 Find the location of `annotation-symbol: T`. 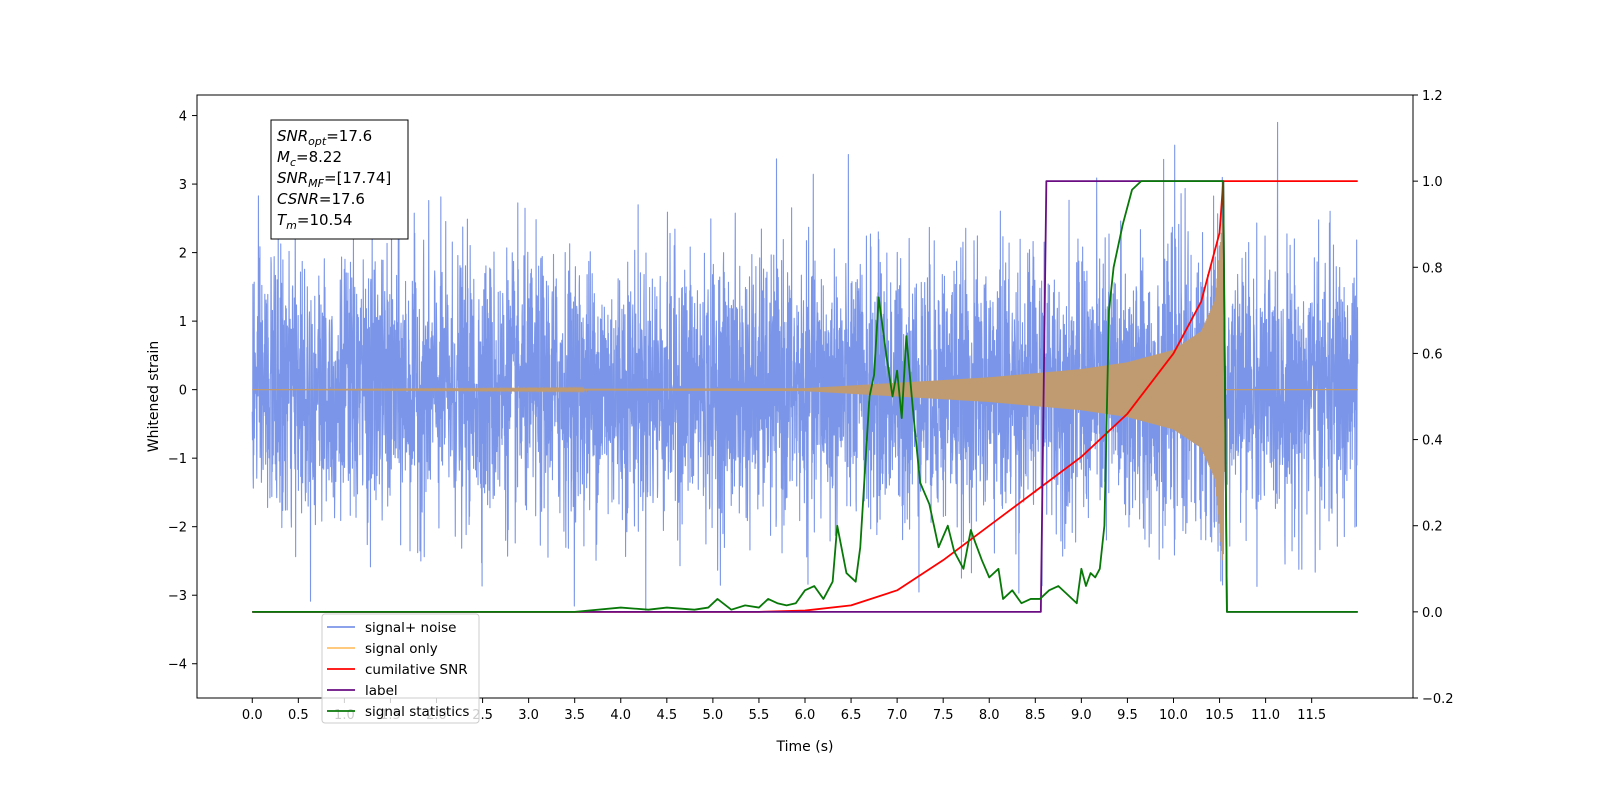

annotation-symbol: T is located at coordinates (282, 220).